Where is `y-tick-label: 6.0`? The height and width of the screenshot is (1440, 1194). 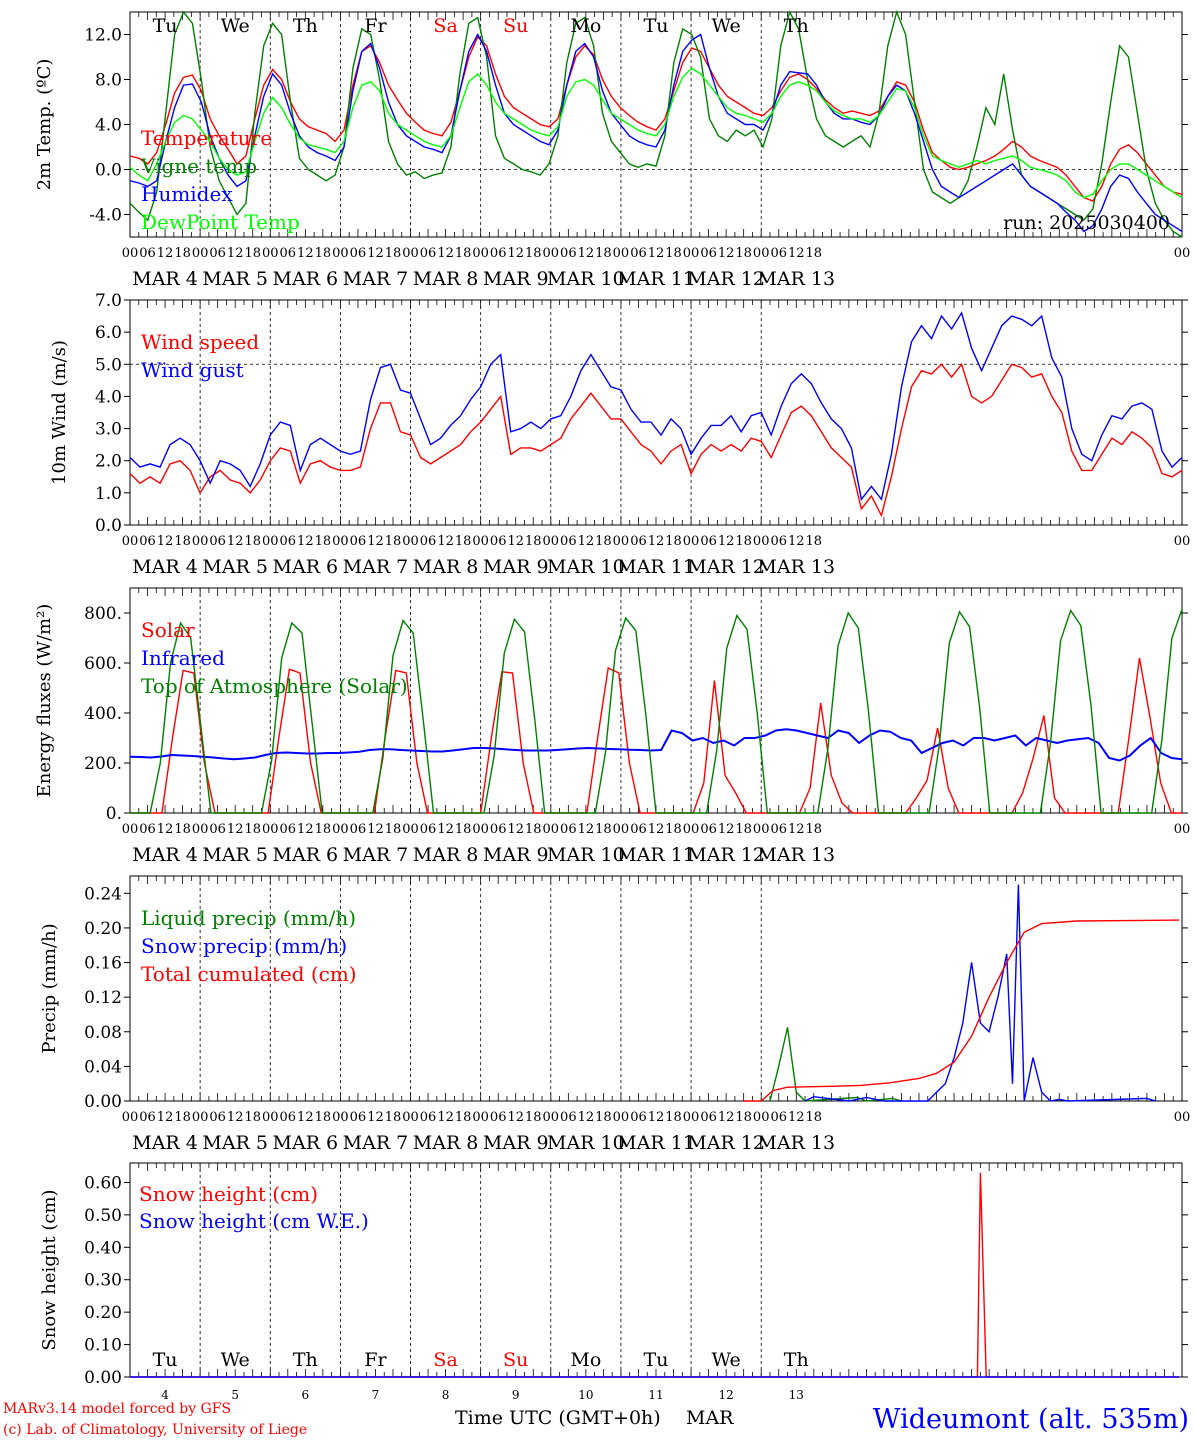
y-tick-label: 6.0 is located at coordinates (108, 333).